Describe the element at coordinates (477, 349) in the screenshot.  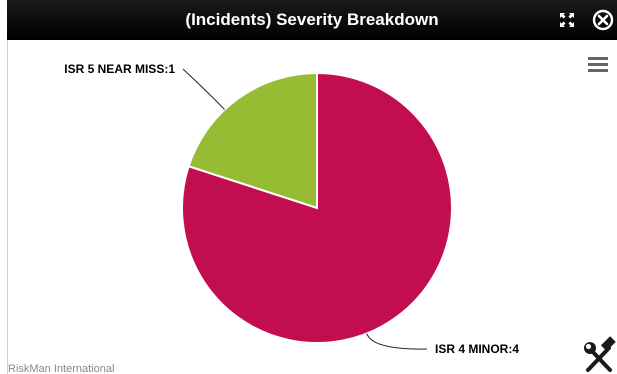
I see `data-label: ISR 4 MINOR:4` at that location.